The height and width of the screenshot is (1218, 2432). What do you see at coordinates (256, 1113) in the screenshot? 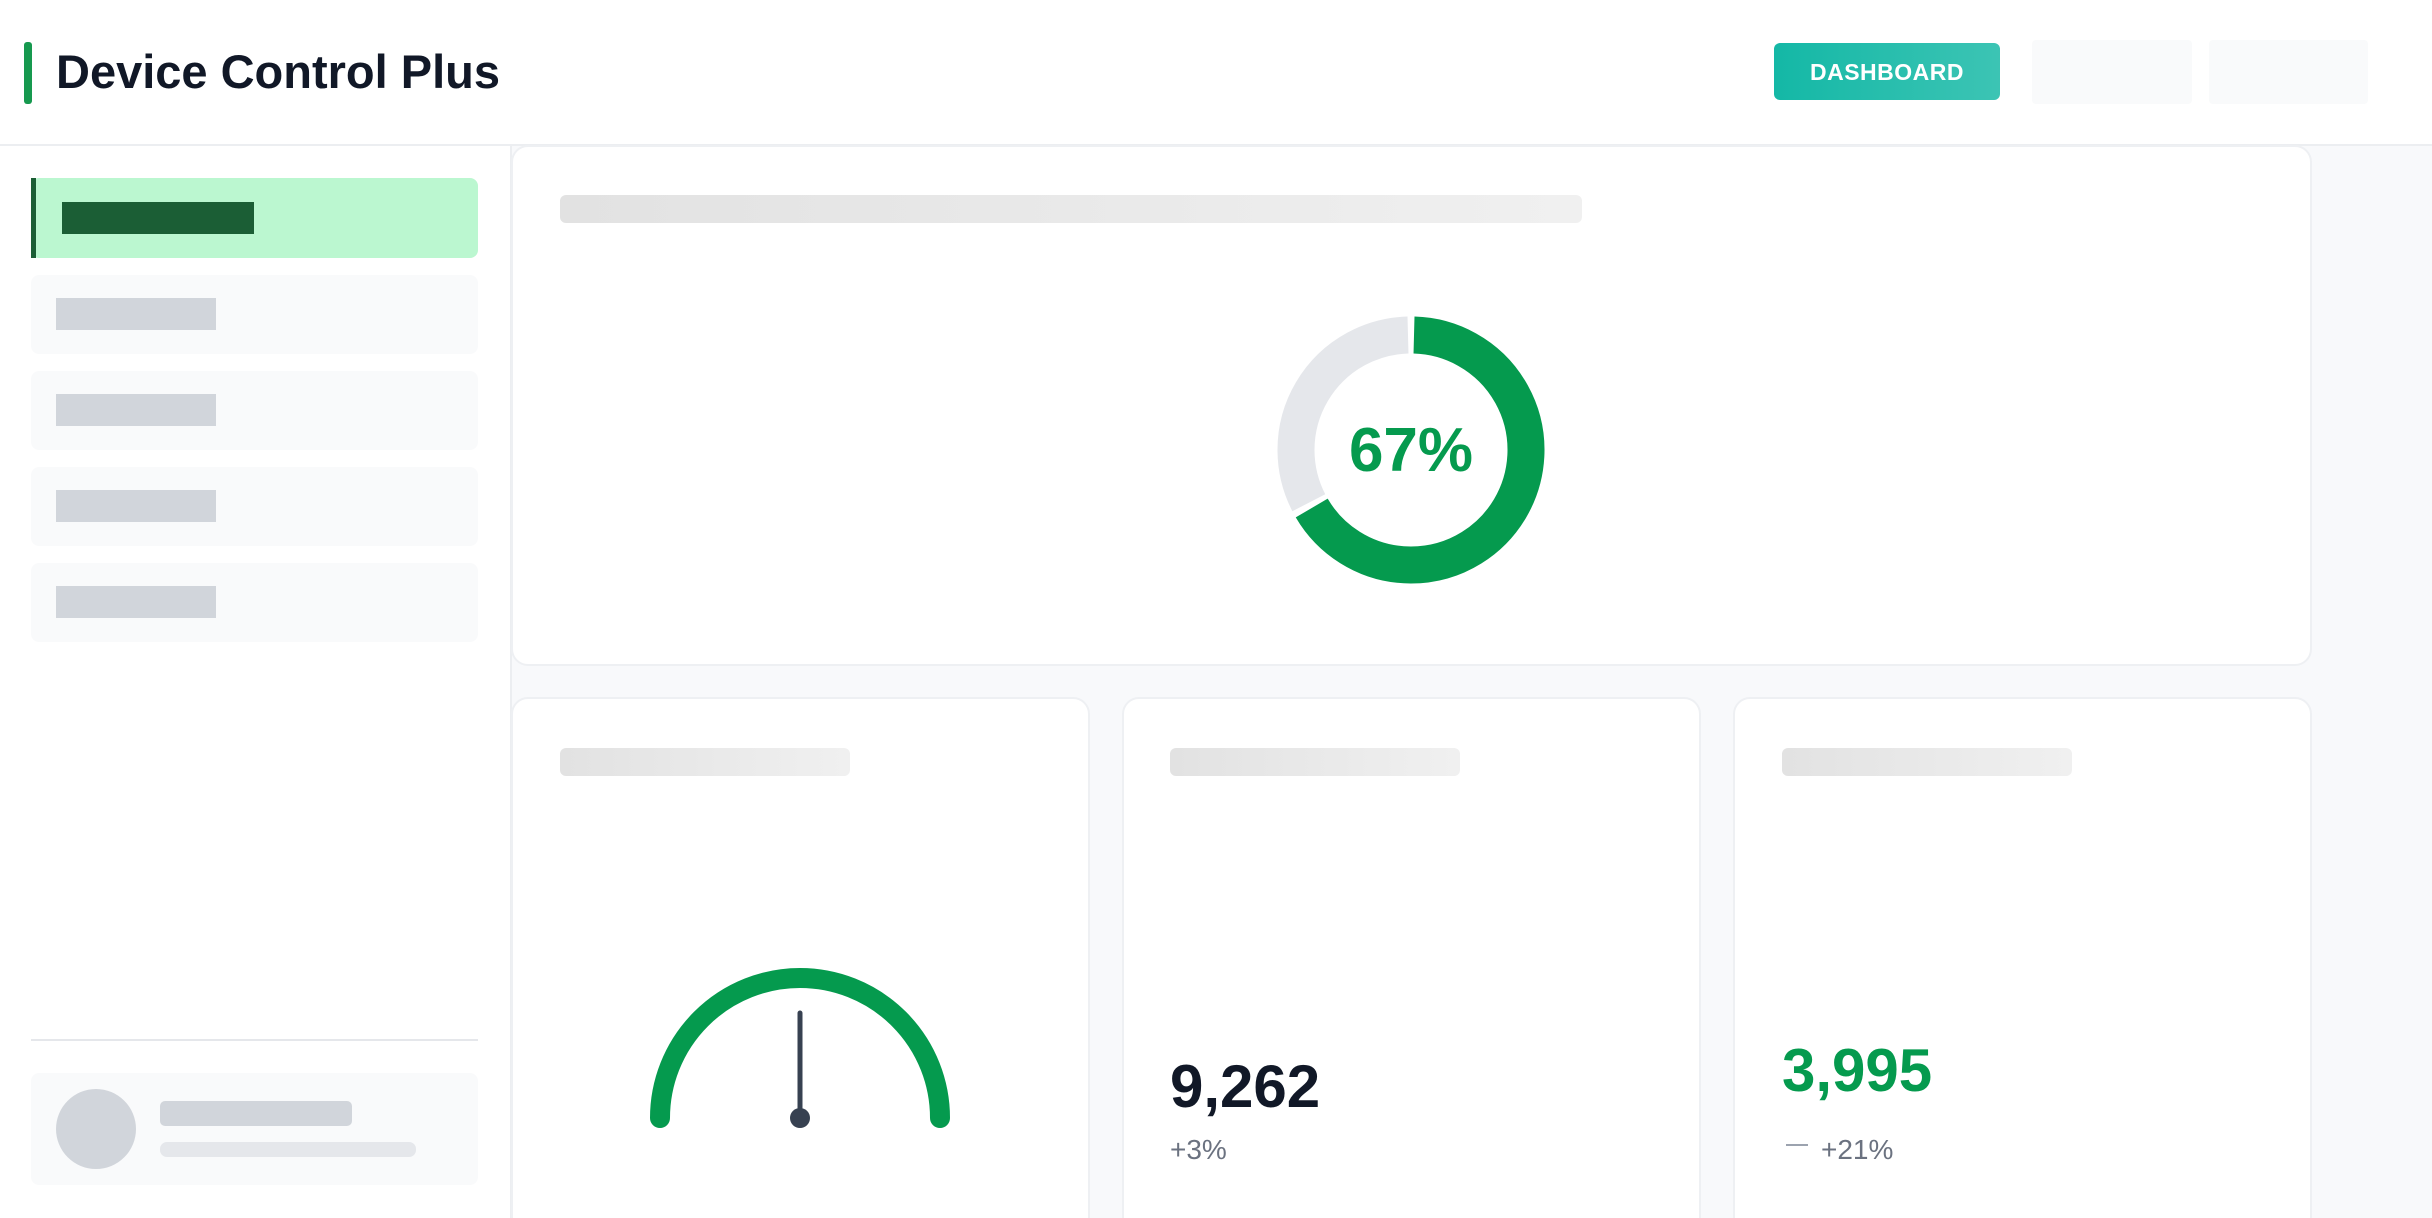
I see `user-name-placeholder` at bounding box center [256, 1113].